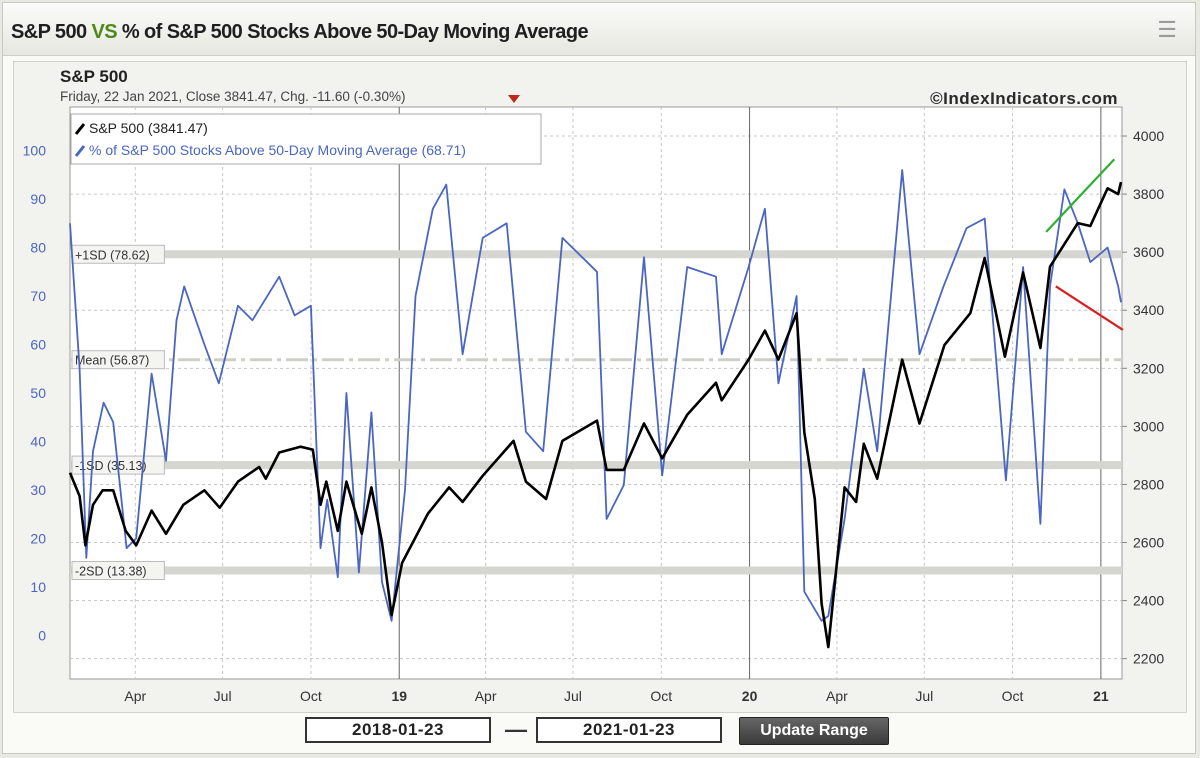 The height and width of the screenshot is (758, 1200). I want to click on title-vs: VS, so click(104, 32).